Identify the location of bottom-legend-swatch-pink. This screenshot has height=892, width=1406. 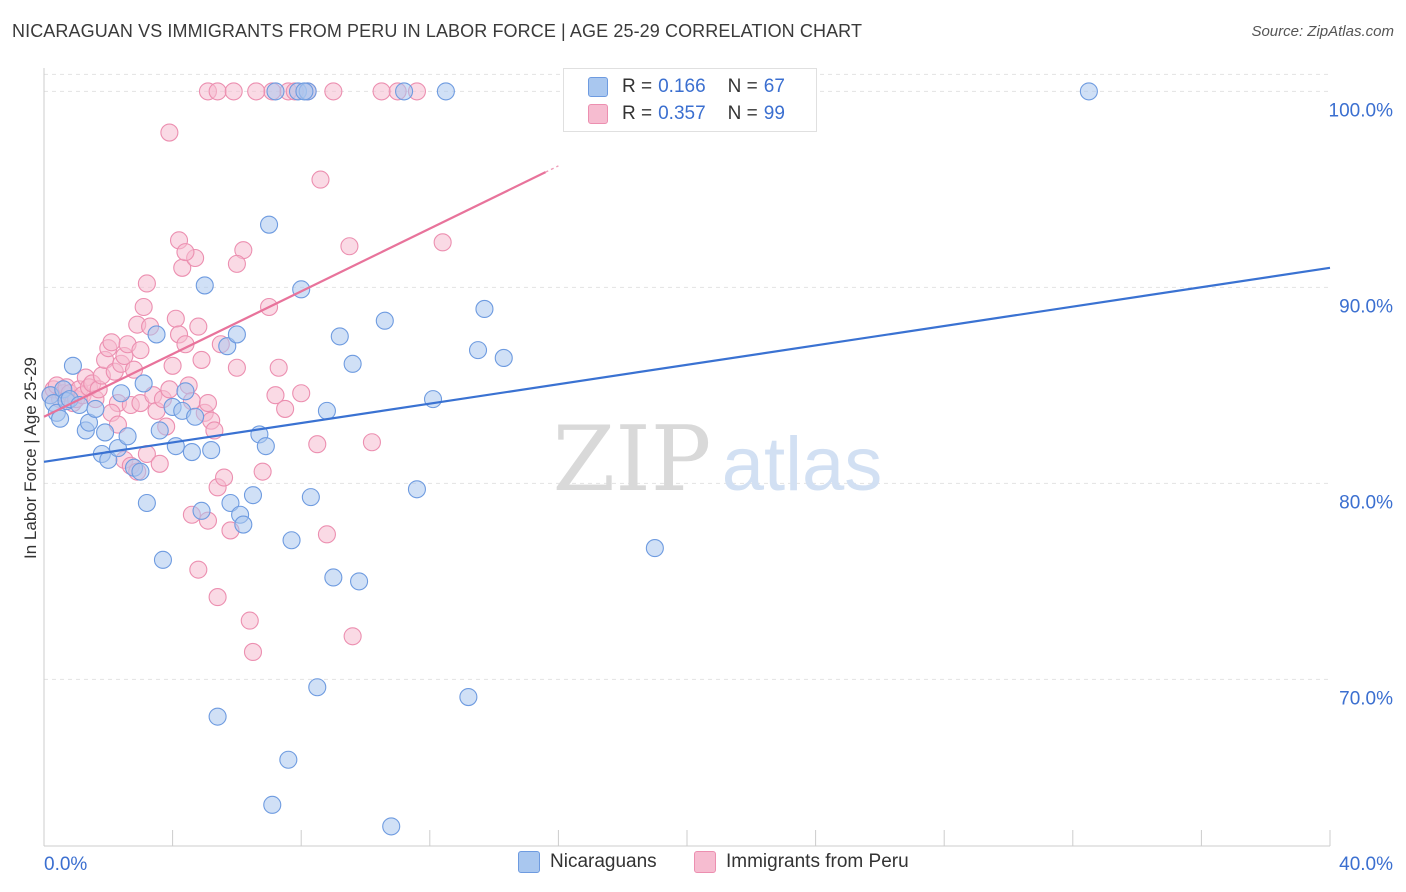
(705, 862).